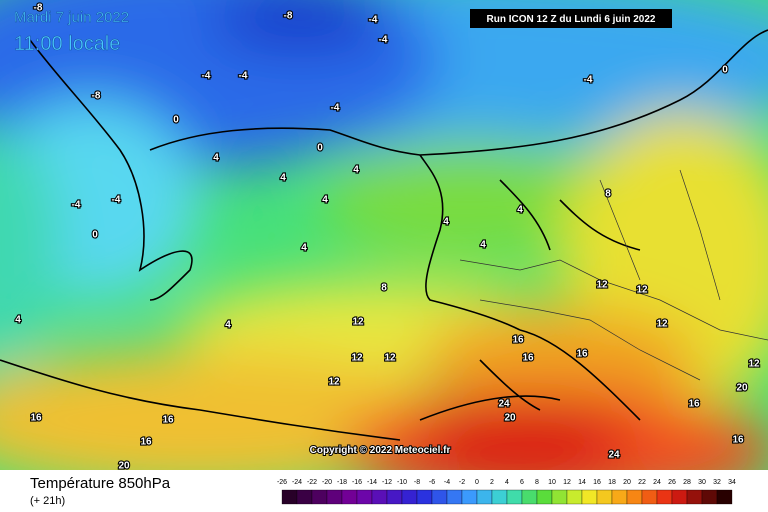 The image size is (768, 512). I want to click on parameter: Température 850hPa, so click(100, 483).